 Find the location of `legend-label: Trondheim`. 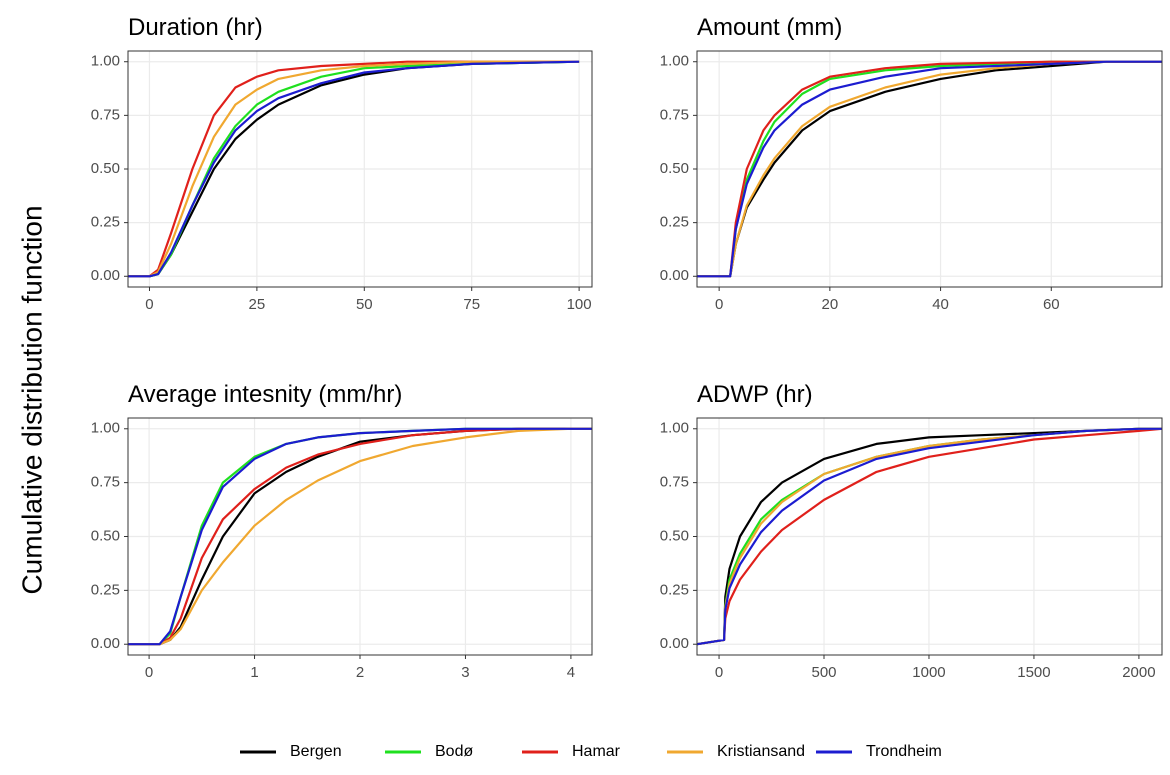

legend-label: Trondheim is located at coordinates (904, 751).